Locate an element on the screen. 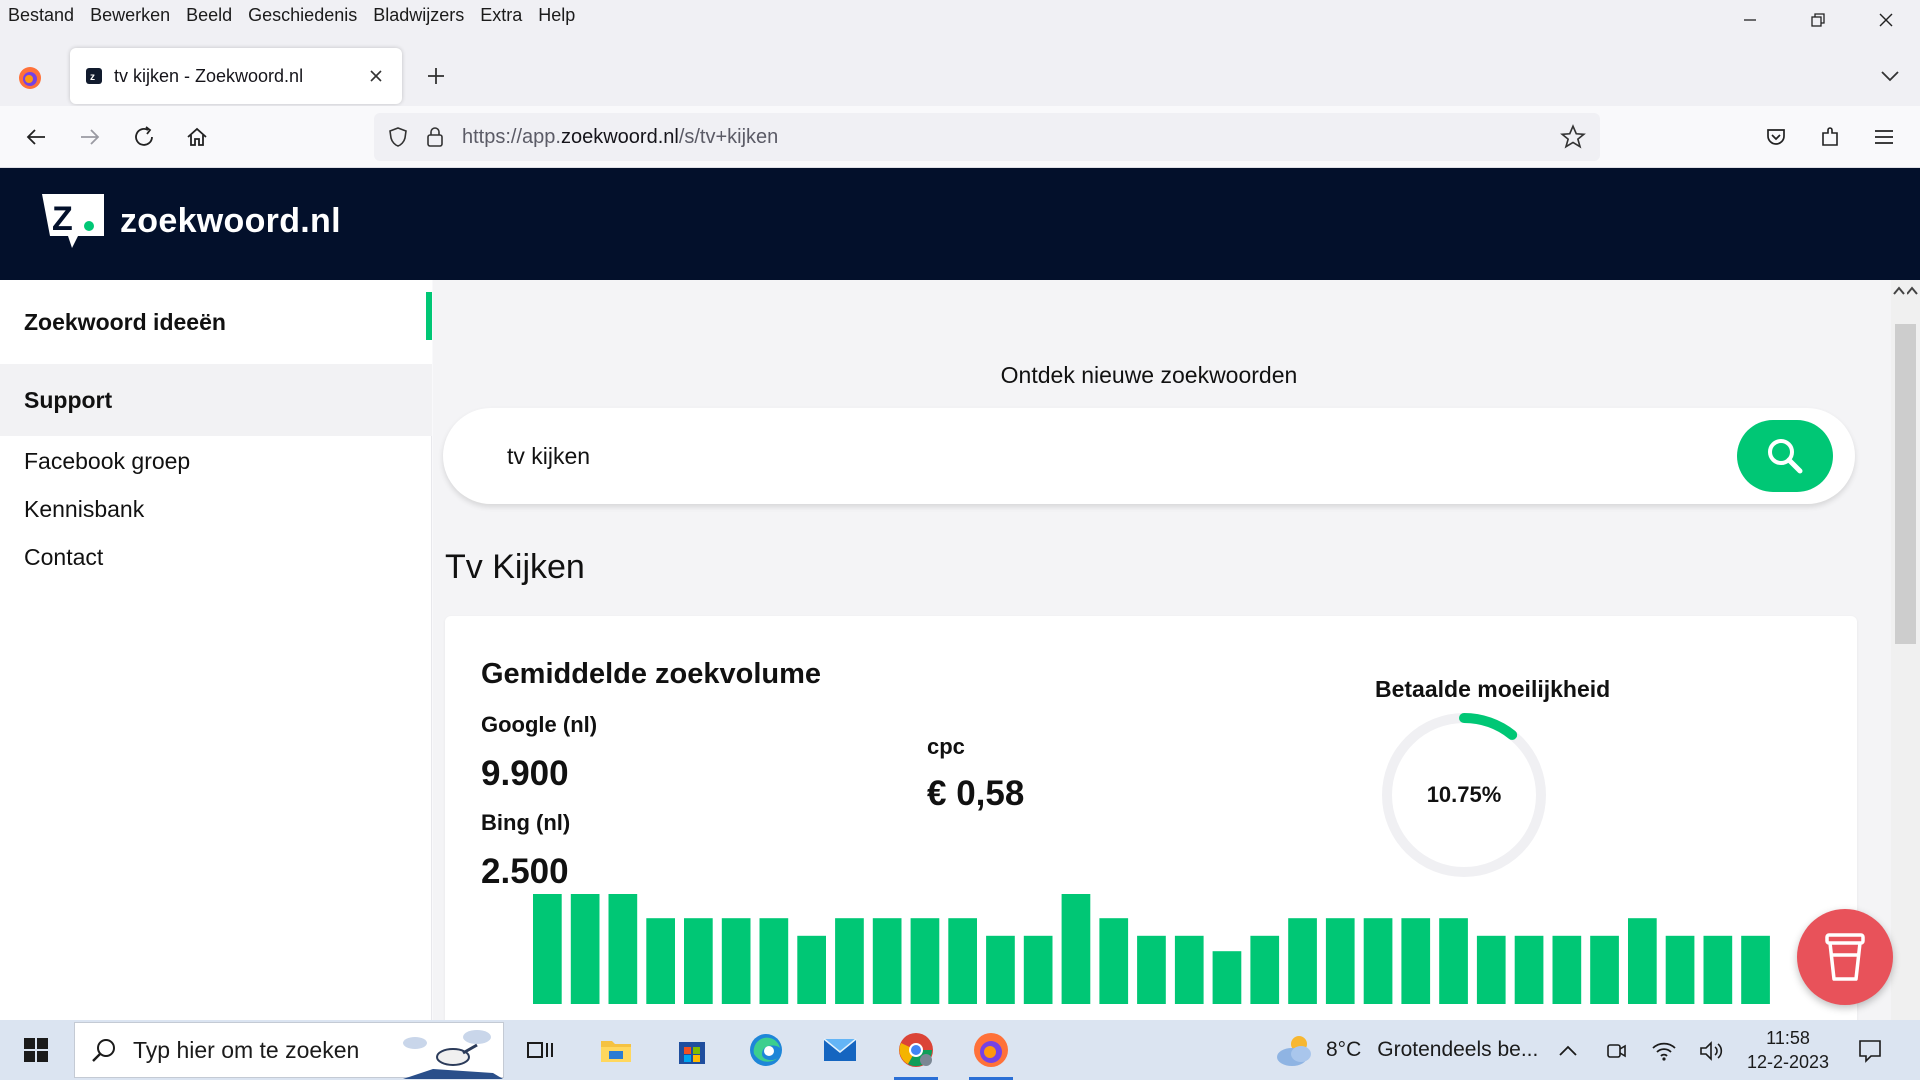 The image size is (1920, 1080). back-button is located at coordinates (36, 137).